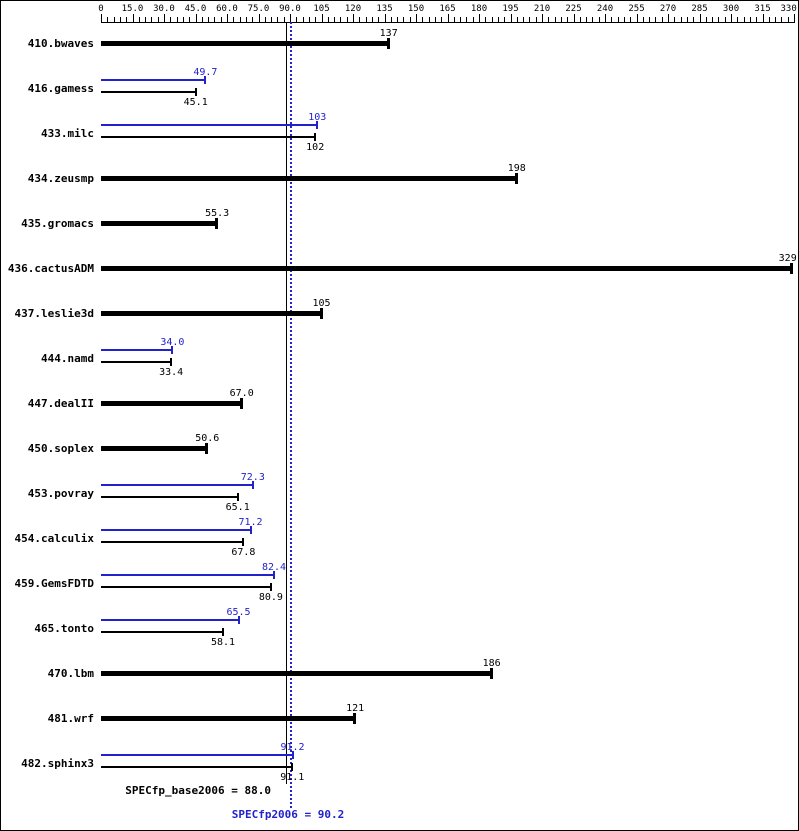 The height and width of the screenshot is (831, 799). Describe the element at coordinates (60, 178) in the screenshot. I see `benchmark-label: 434.zeusmp` at that location.